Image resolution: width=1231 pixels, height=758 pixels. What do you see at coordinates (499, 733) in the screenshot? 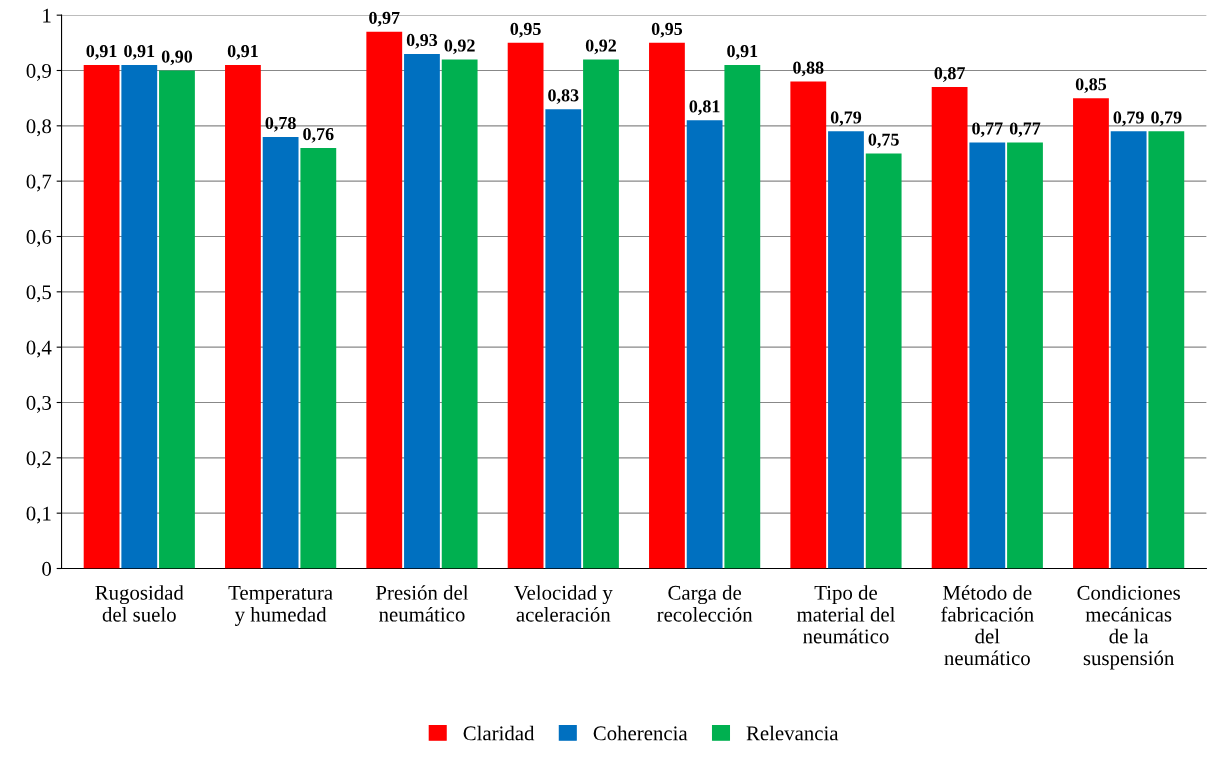
I see `legend-label: Claridad` at bounding box center [499, 733].